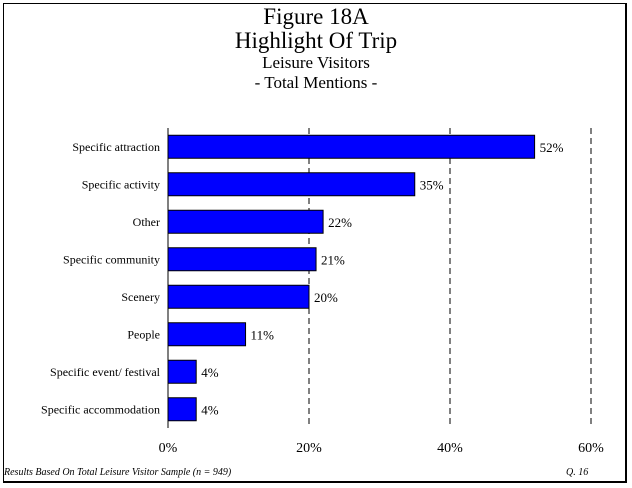 The image size is (632, 488). What do you see at coordinates (326, 297) in the screenshot?
I see `value-label-4: 20%` at bounding box center [326, 297].